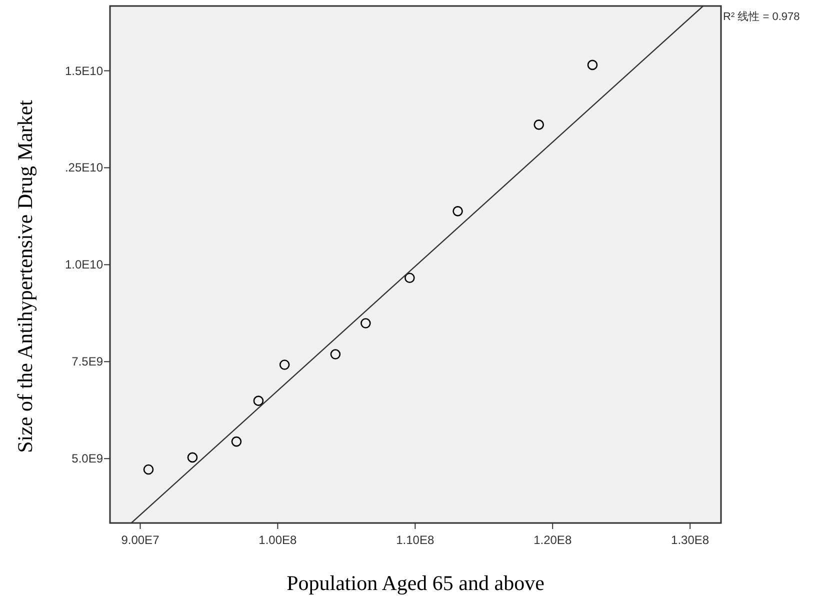 The height and width of the screenshot is (602, 825). I want to click on text: R² 线性 = 0.978, so click(761, 16).